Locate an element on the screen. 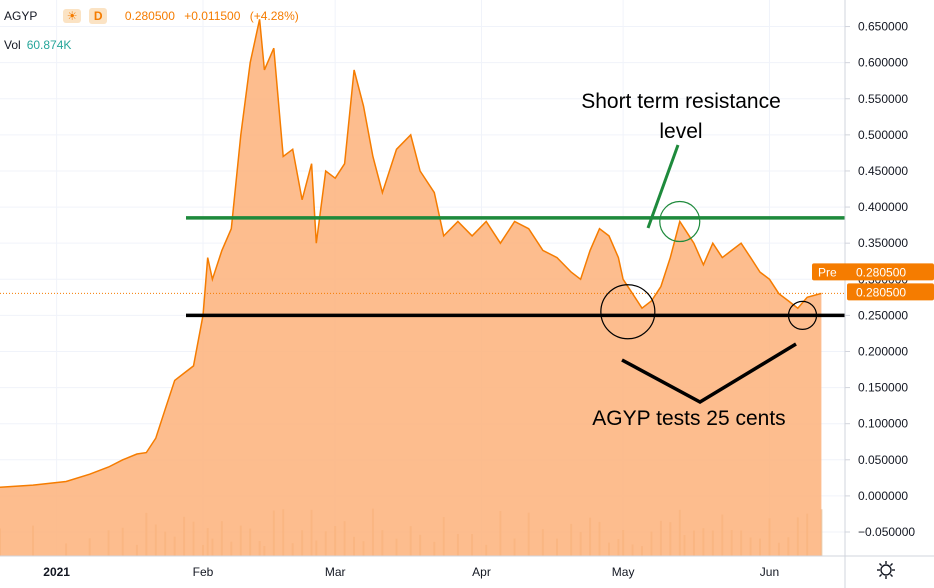  x-tick-label: Feb is located at coordinates (203, 572).